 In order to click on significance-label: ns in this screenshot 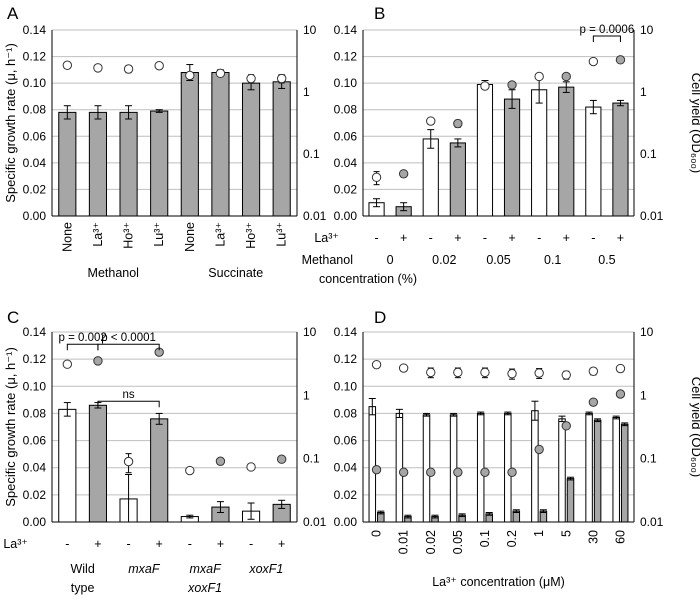, I will do `click(128, 395)`.